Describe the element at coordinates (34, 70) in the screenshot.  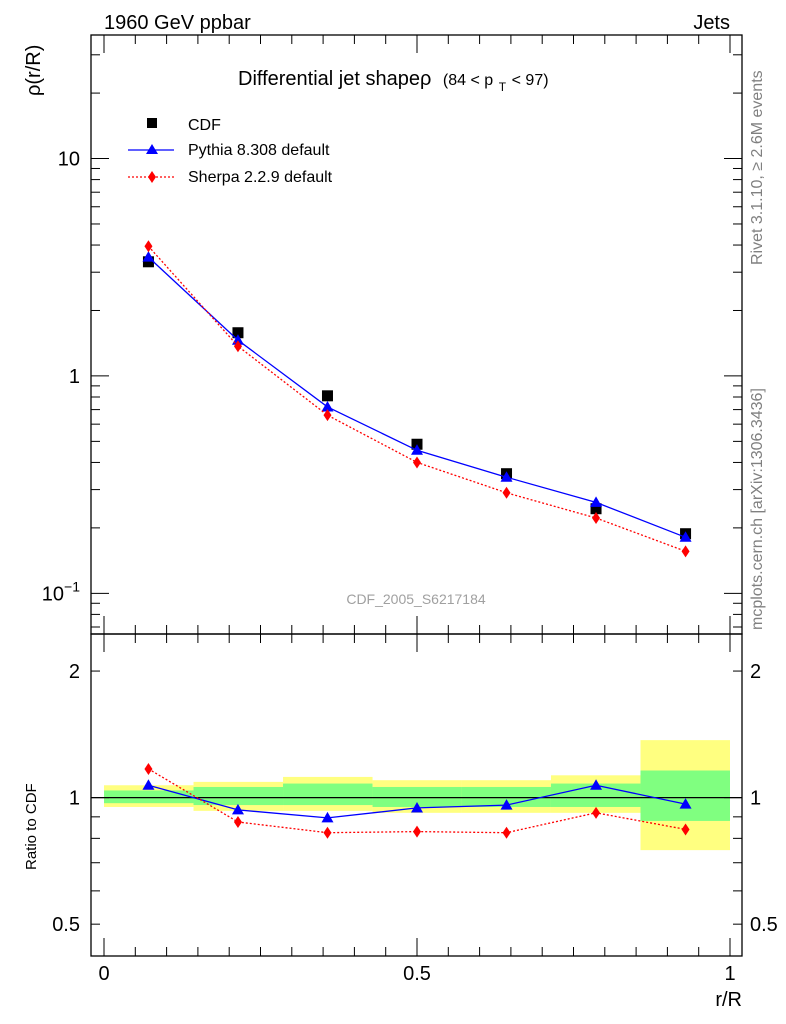
I see `main-y-axis-label: ρ(r/R)` at that location.